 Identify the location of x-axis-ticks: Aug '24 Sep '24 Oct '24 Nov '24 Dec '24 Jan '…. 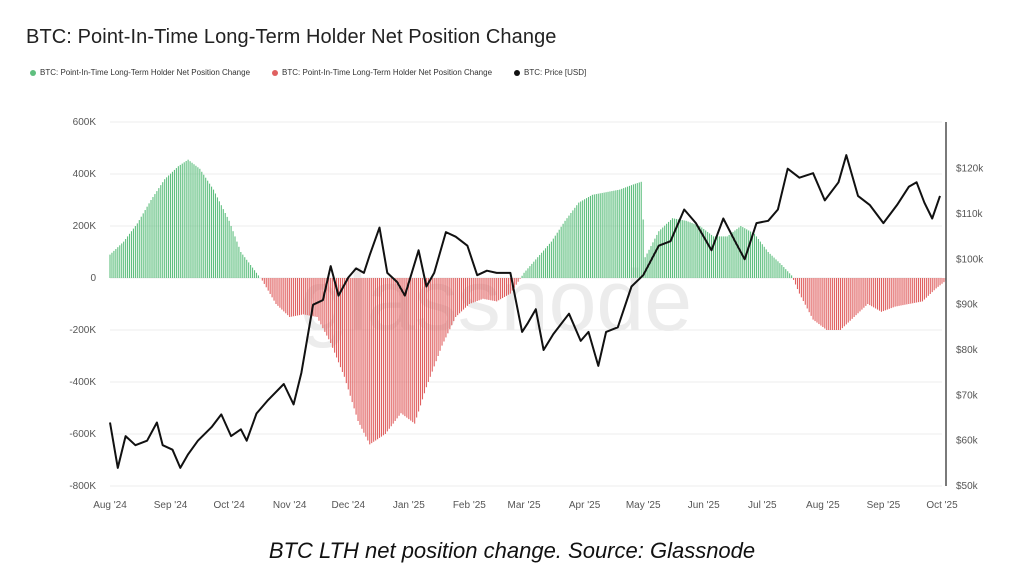
(525, 505).